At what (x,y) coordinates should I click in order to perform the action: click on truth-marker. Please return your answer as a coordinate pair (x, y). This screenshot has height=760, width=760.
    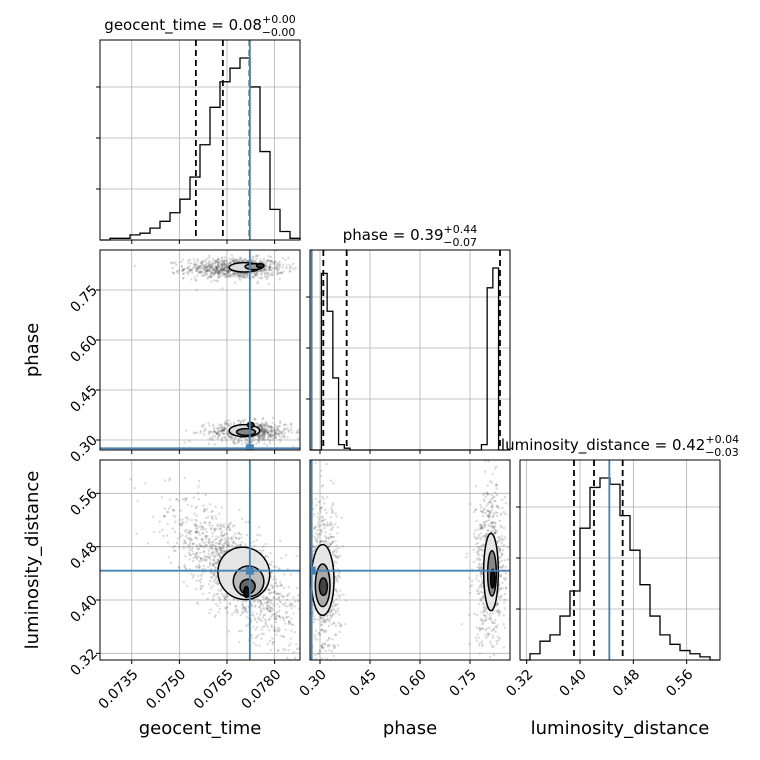
    Looking at the image, I should click on (249, 570).